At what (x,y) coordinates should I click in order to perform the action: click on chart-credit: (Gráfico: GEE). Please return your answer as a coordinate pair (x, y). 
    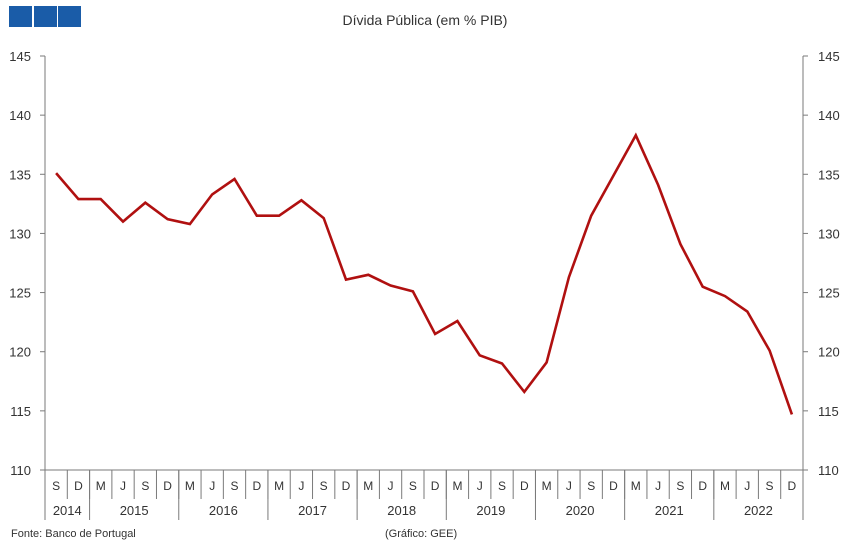
    Looking at the image, I should click on (421, 534).